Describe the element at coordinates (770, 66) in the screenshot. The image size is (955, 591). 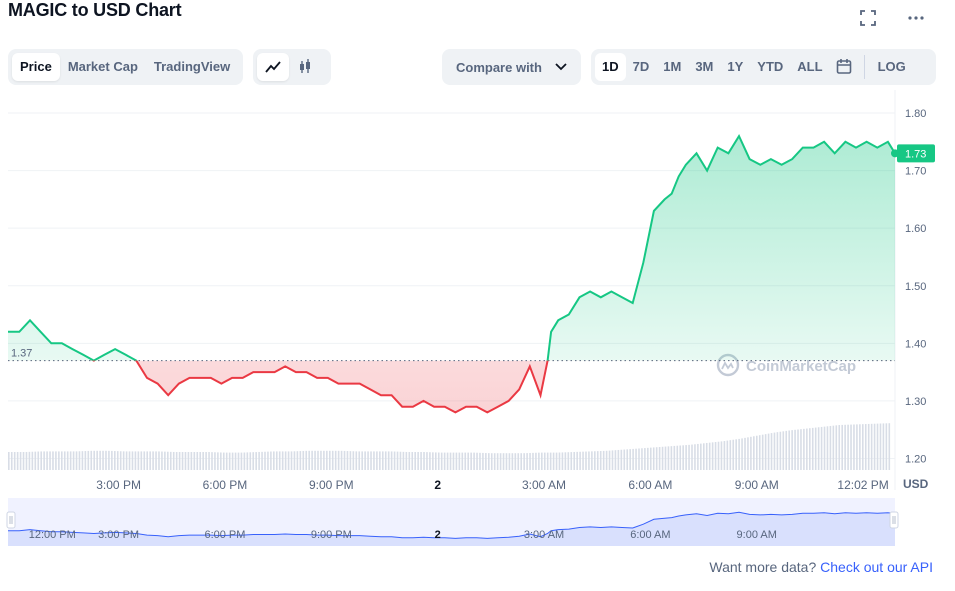
I see `range-ytd: YTD` at that location.